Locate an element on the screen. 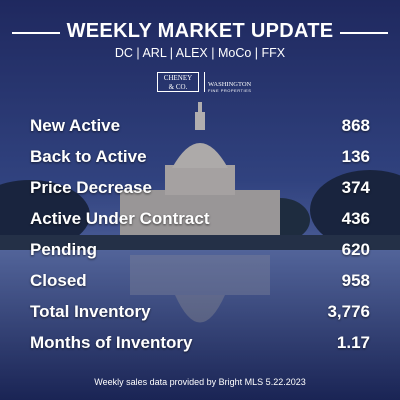 The image size is (400, 400). logo-text: WASHINGTON is located at coordinates (230, 84).